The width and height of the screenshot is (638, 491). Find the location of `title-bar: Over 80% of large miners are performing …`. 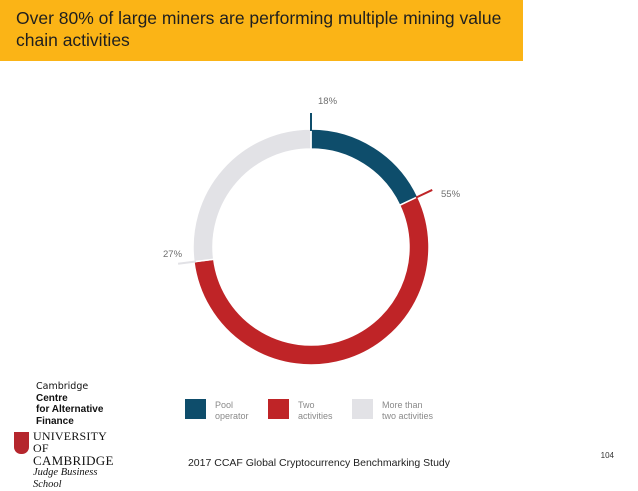

title-bar: Over 80% of large miners are performing … is located at coordinates (261, 30).